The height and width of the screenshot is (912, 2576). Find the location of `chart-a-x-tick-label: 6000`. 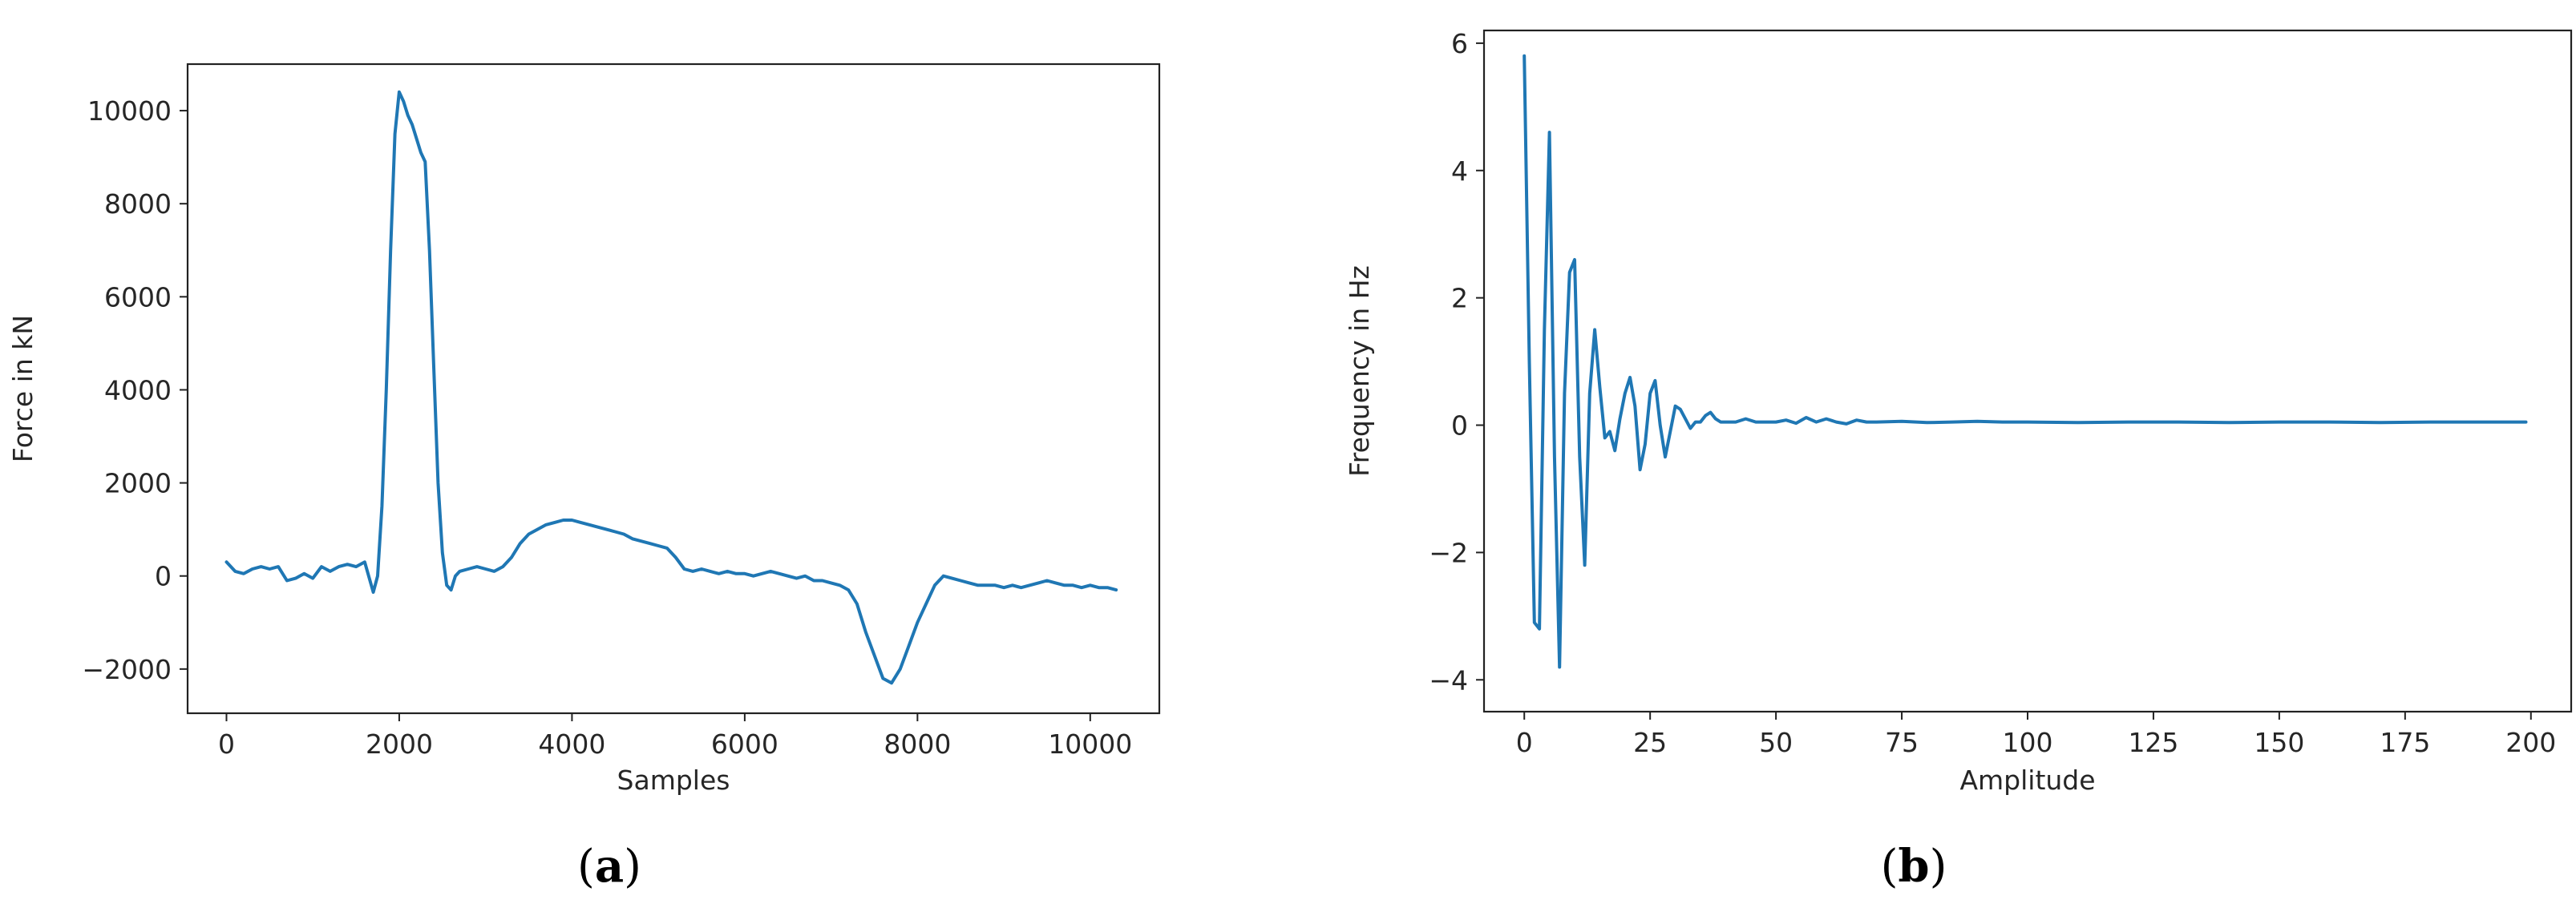

chart-a-x-tick-label: 6000 is located at coordinates (744, 744).